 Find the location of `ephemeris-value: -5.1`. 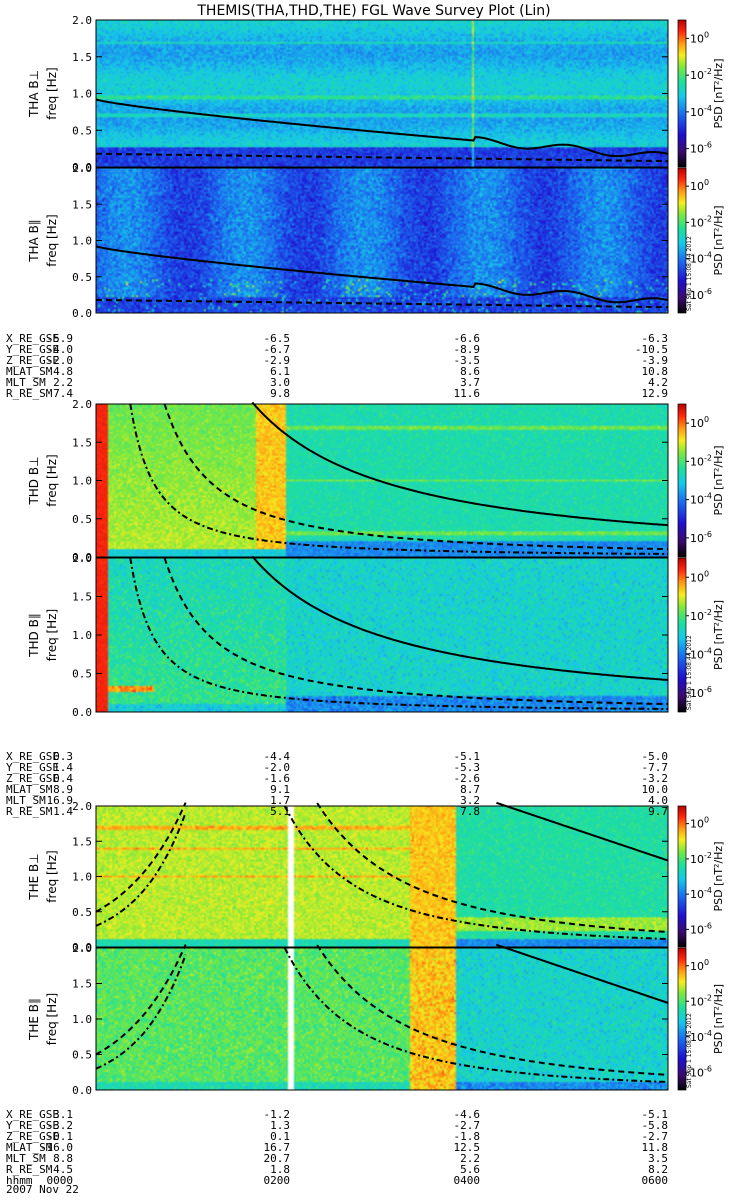

ephemeris-value: -5.1 is located at coordinates (655, 1114).